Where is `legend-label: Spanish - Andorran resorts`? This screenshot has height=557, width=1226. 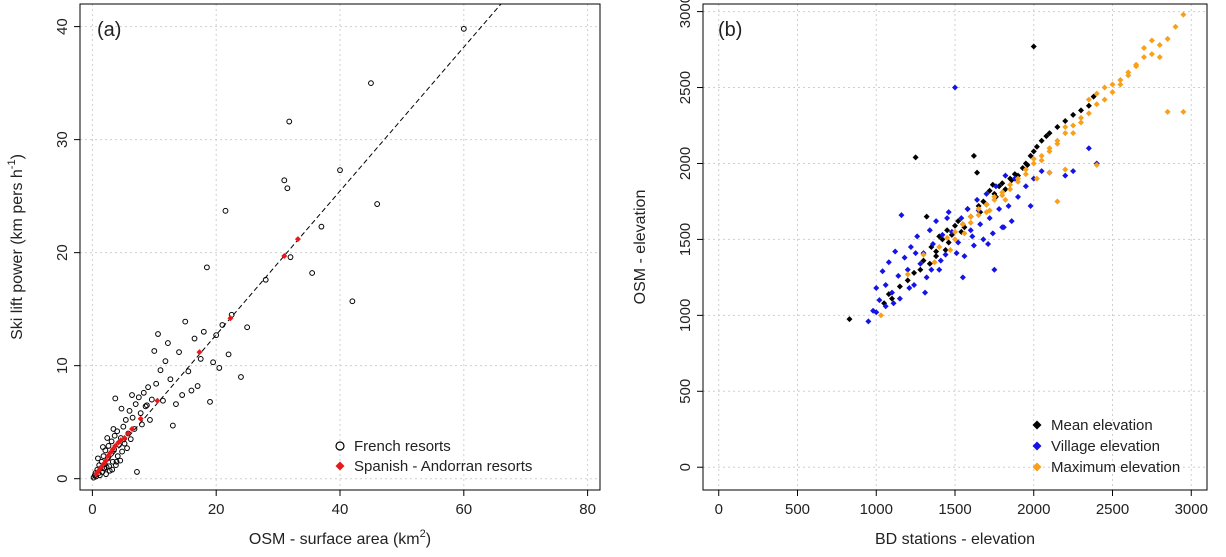
legend-label: Spanish - Andorran resorts is located at coordinates (443, 466).